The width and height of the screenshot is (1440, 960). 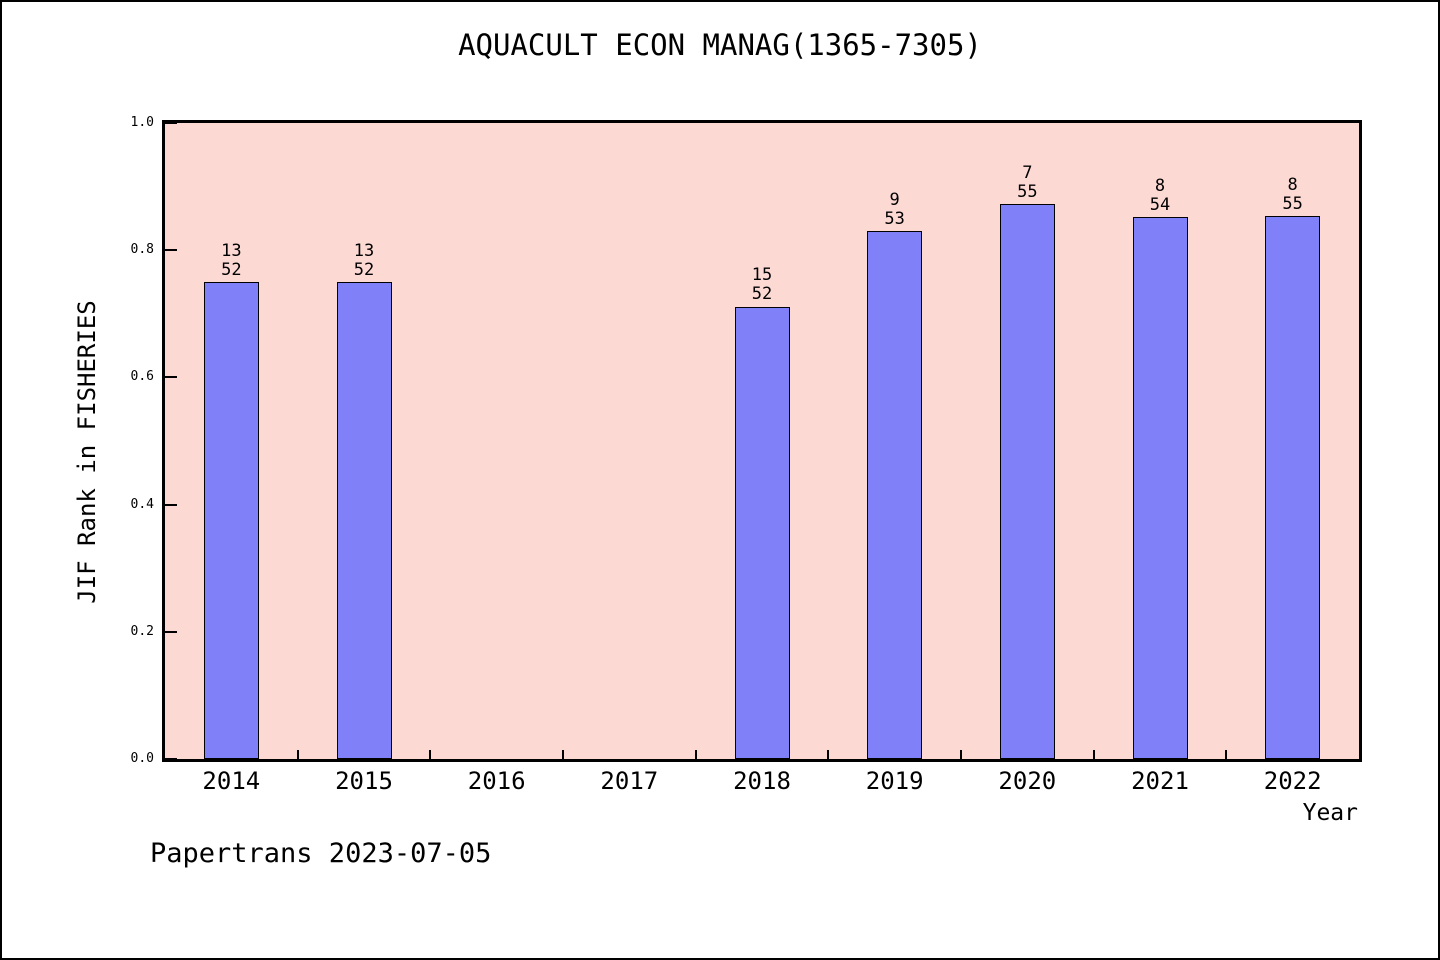 What do you see at coordinates (1027, 481) in the screenshot?
I see `bar-2020` at bounding box center [1027, 481].